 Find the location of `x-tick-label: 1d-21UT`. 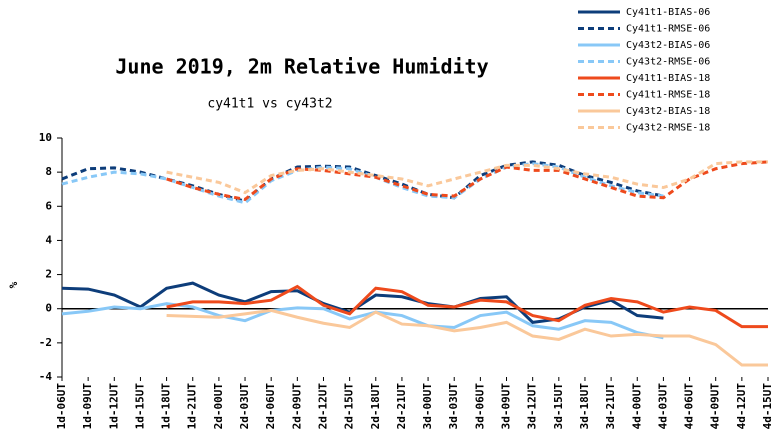

x-tick-label: 1d-21UT is located at coordinates (192, 406).